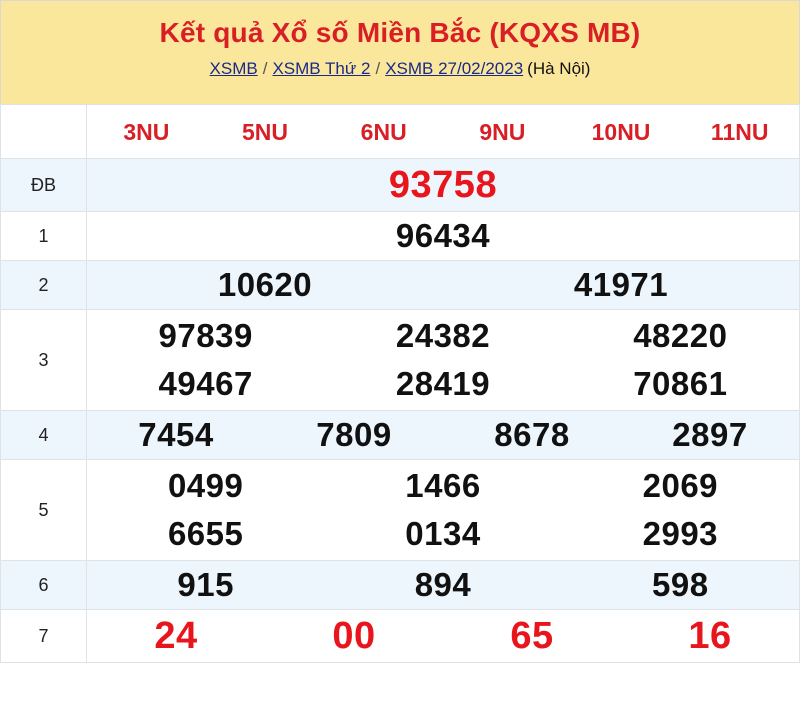 The image size is (800, 708). What do you see at coordinates (176, 434) in the screenshot?
I see `prize-number: 7454` at bounding box center [176, 434].